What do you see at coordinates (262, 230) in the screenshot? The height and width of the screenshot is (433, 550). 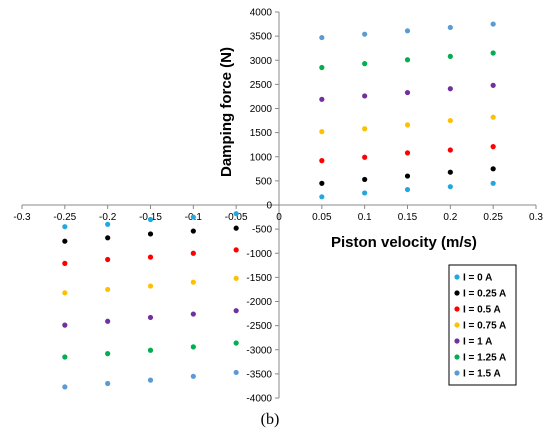 I see `y-tick-label: -500` at bounding box center [262, 230].